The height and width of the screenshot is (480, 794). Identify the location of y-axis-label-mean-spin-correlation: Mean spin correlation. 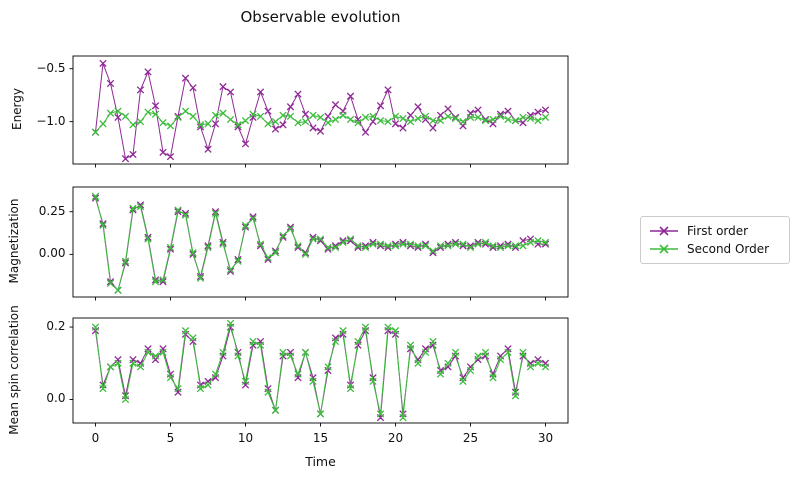
(14, 369).